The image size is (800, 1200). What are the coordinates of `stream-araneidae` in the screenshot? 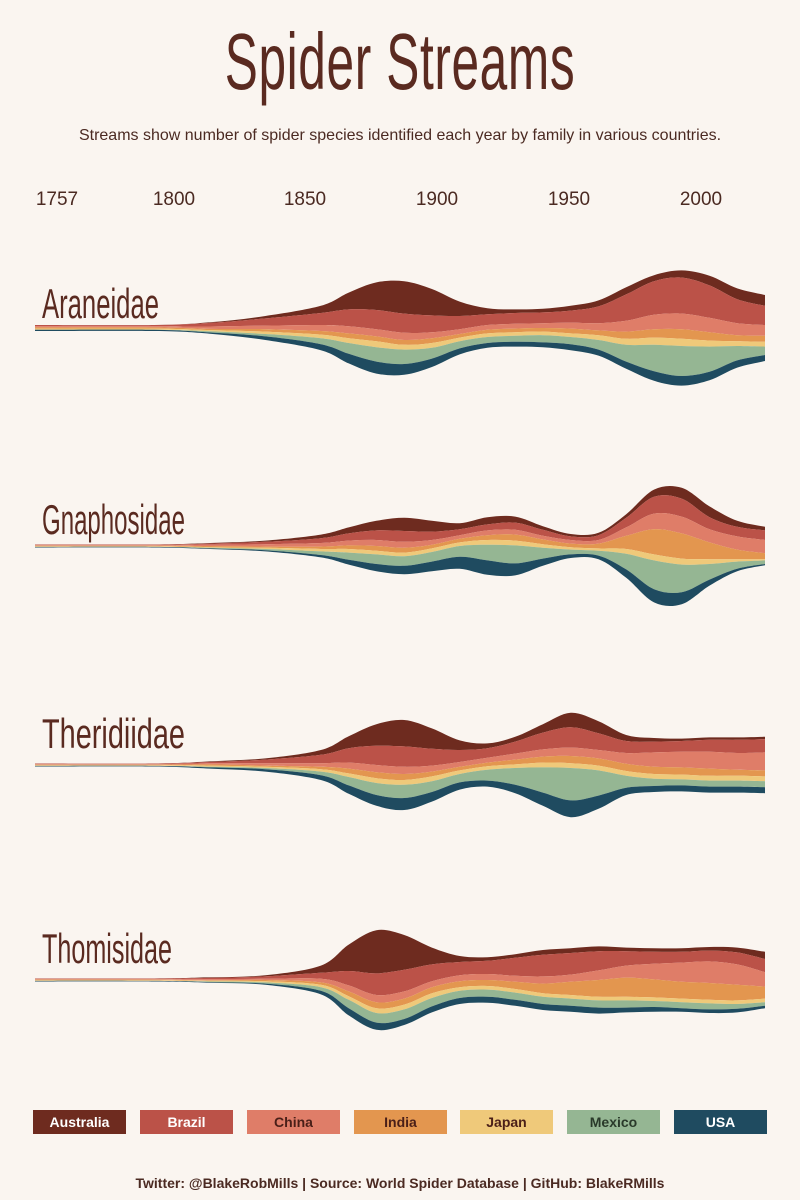 It's located at (400, 328).